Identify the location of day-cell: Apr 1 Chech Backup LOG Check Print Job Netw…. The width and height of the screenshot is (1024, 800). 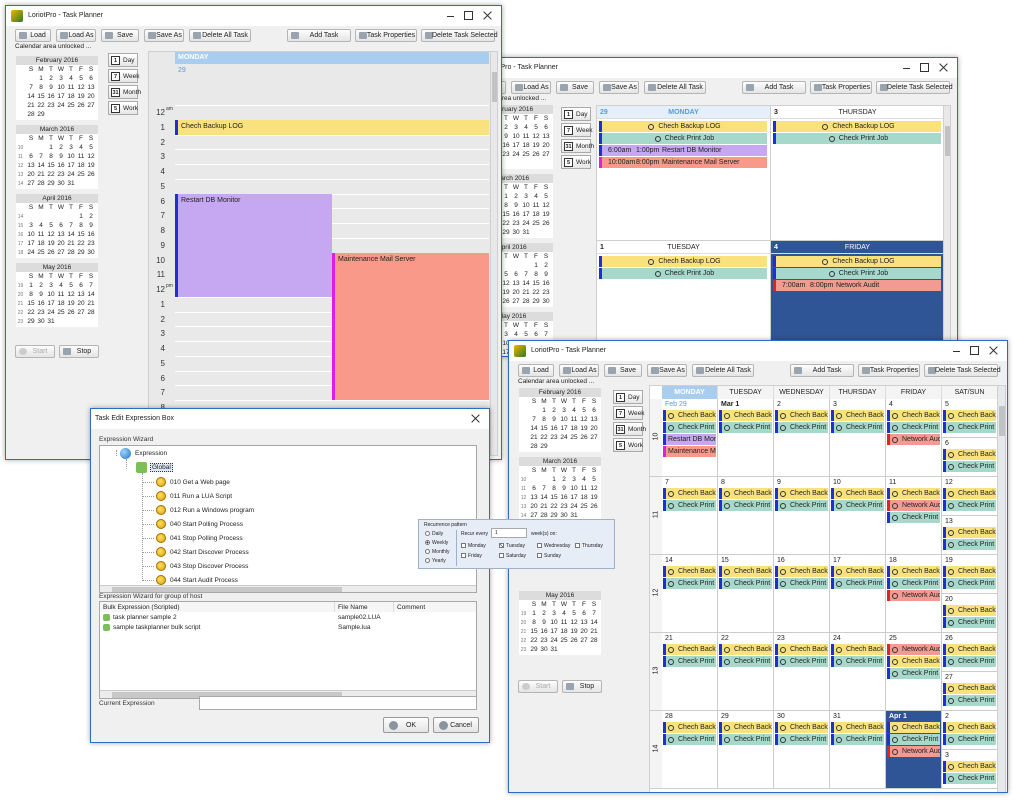
(914, 750).